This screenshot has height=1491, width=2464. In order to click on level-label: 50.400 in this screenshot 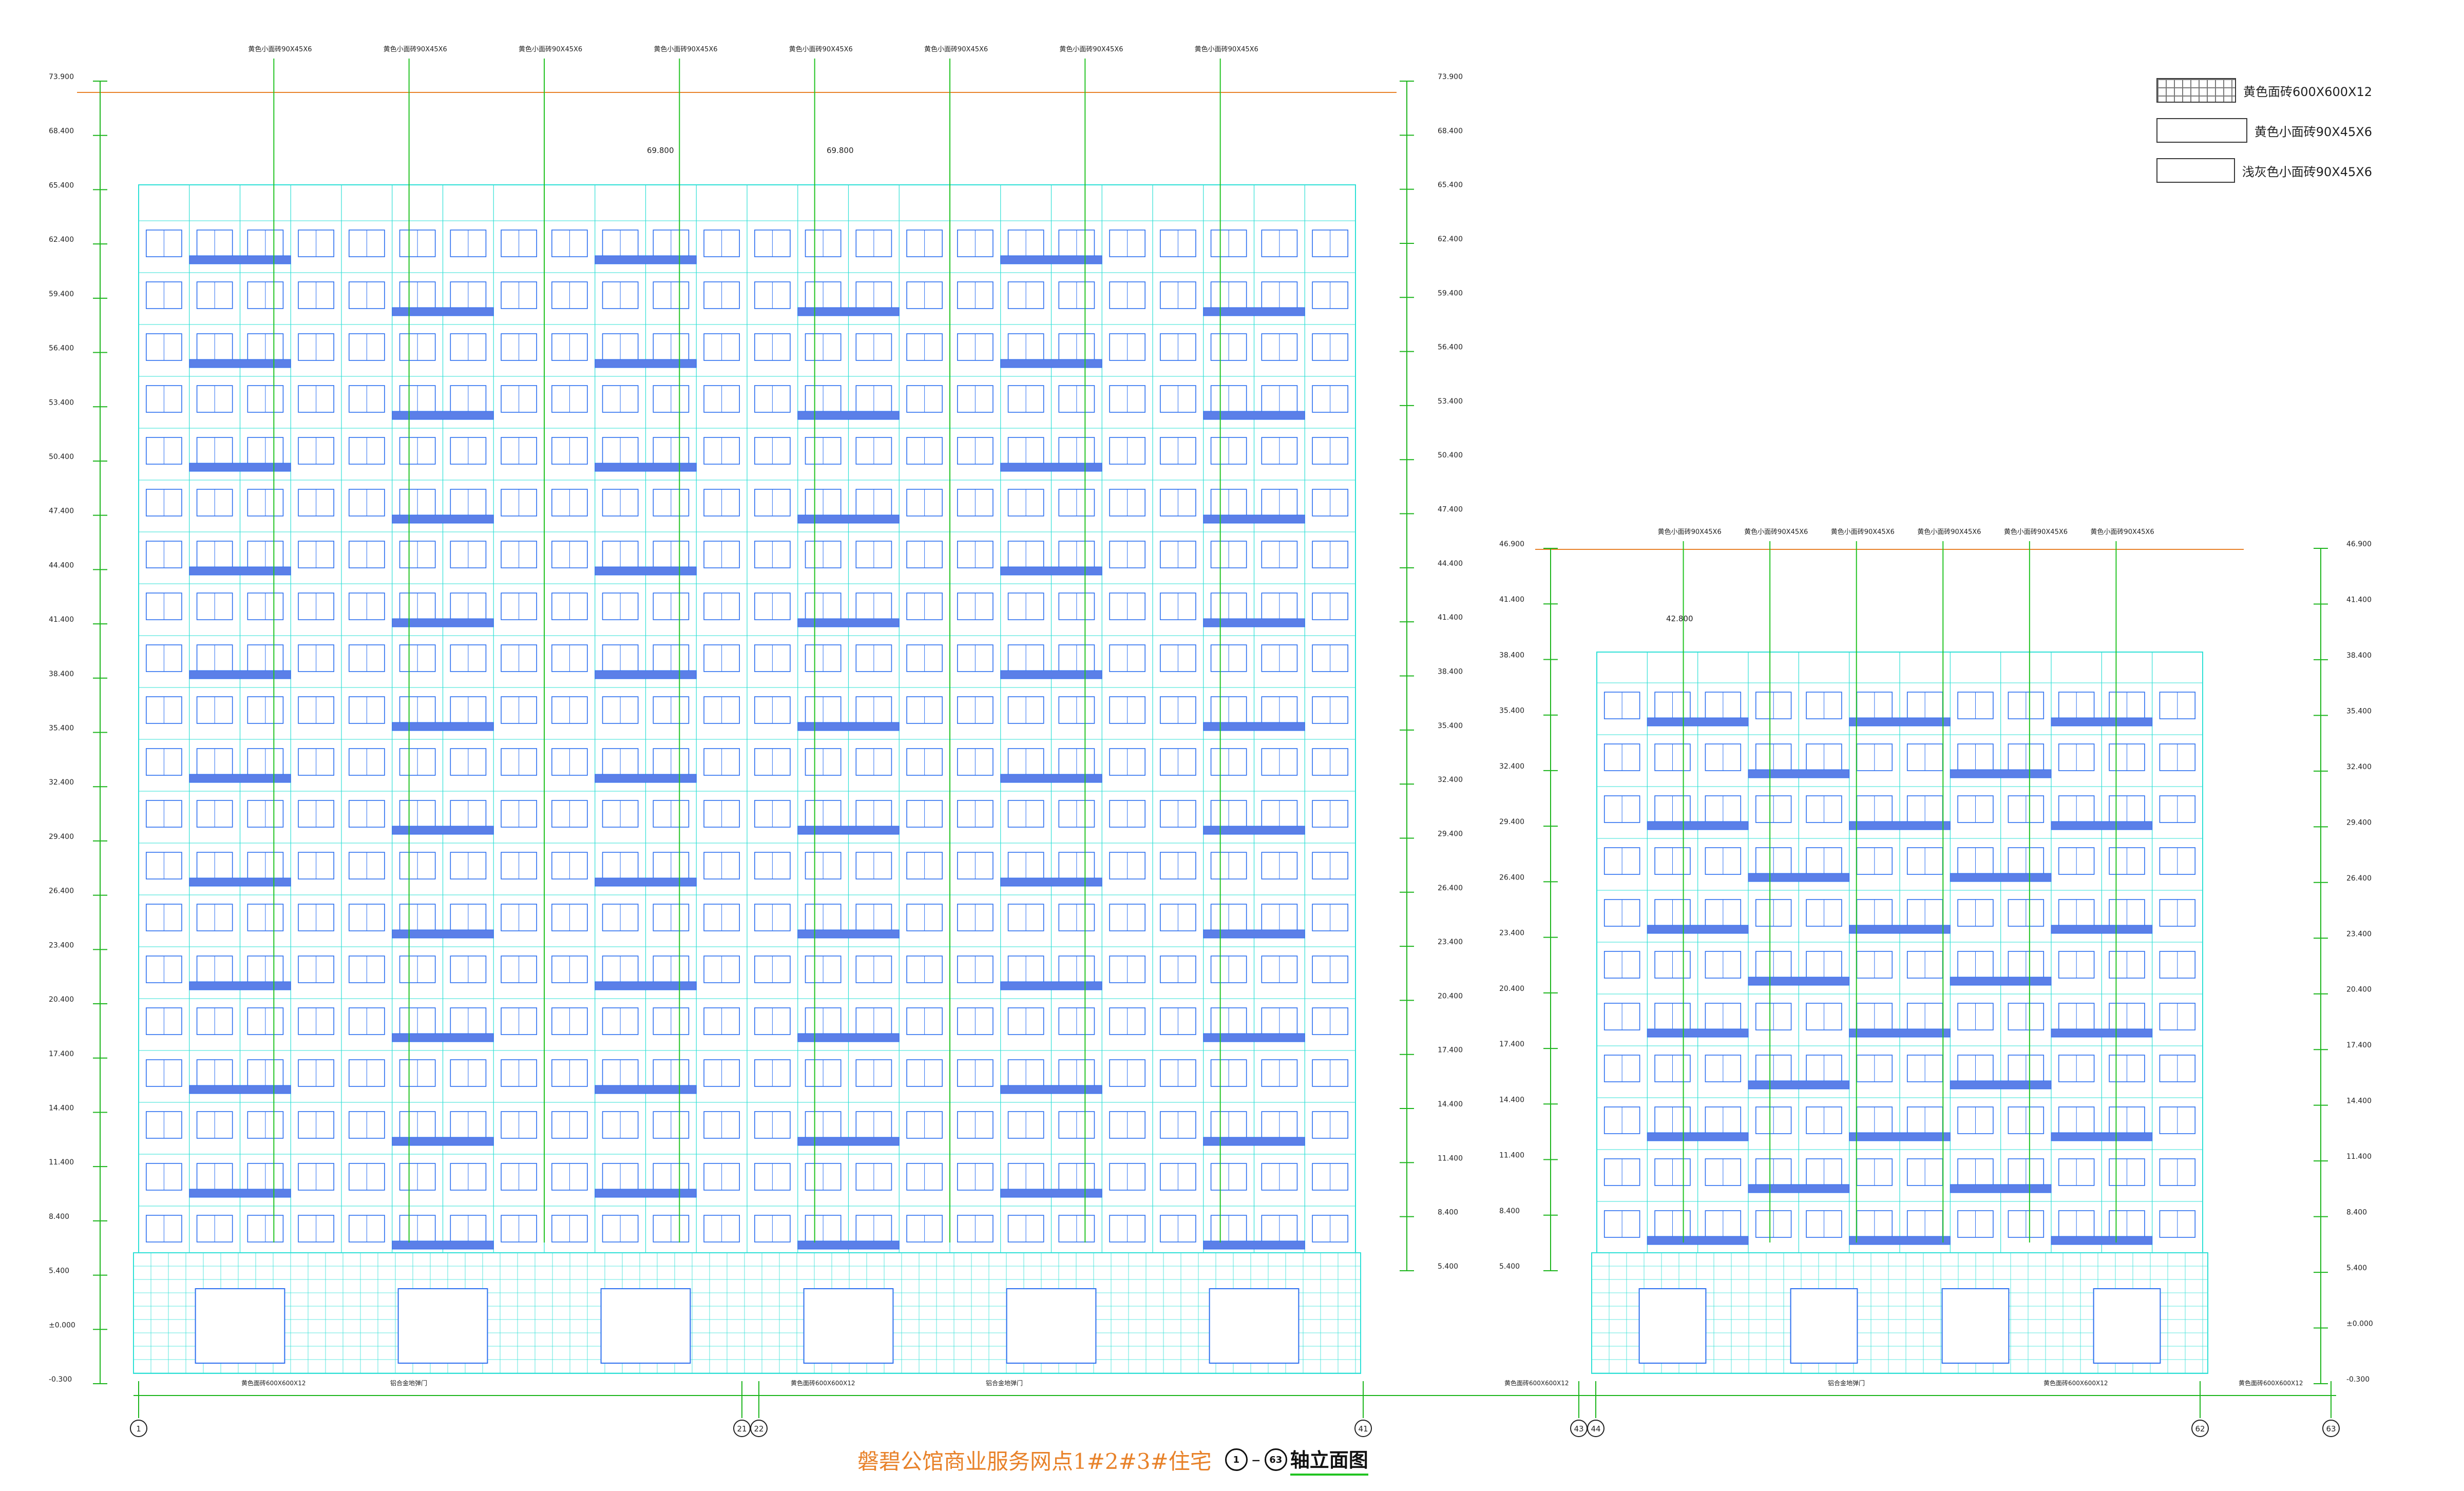, I will do `click(1450, 456)`.